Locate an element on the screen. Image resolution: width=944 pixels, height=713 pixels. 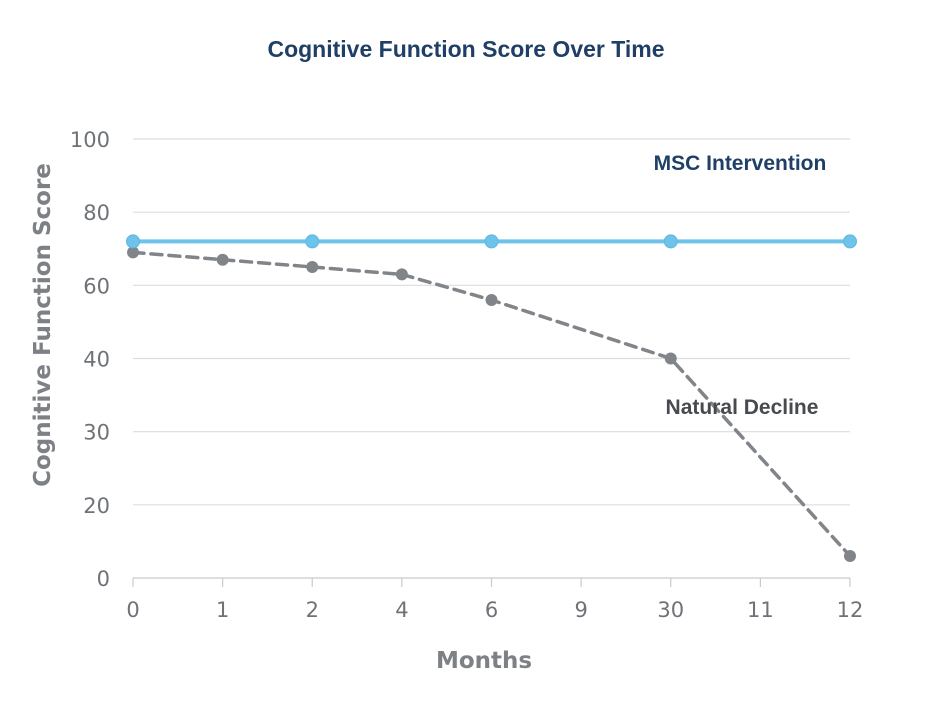
x-axis: 0 1 2 4 6 9 30 11 12 is located at coordinates (494, 600).